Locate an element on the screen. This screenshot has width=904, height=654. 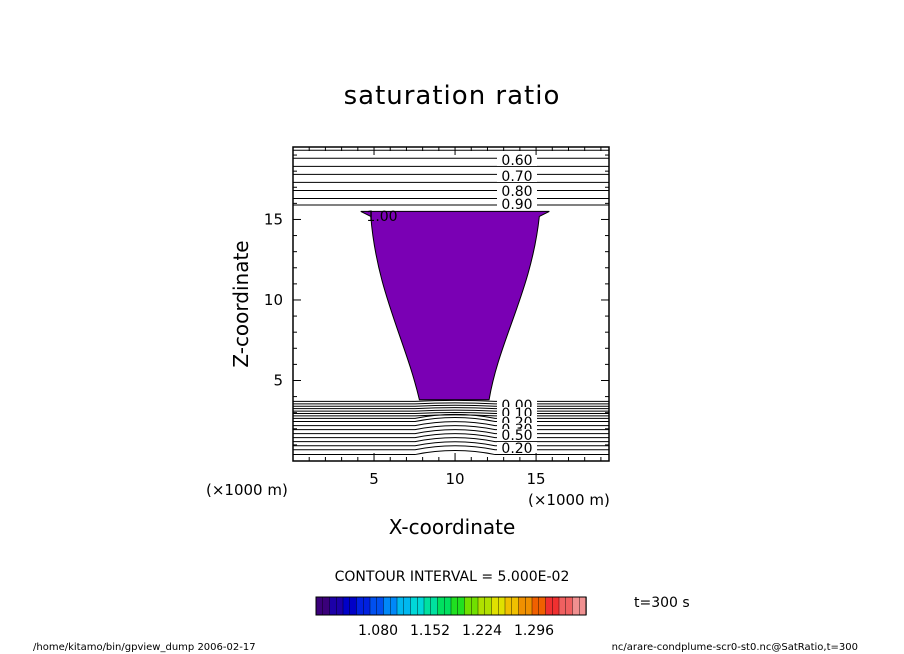
contour-label: 0.50 is located at coordinates (516, 436).